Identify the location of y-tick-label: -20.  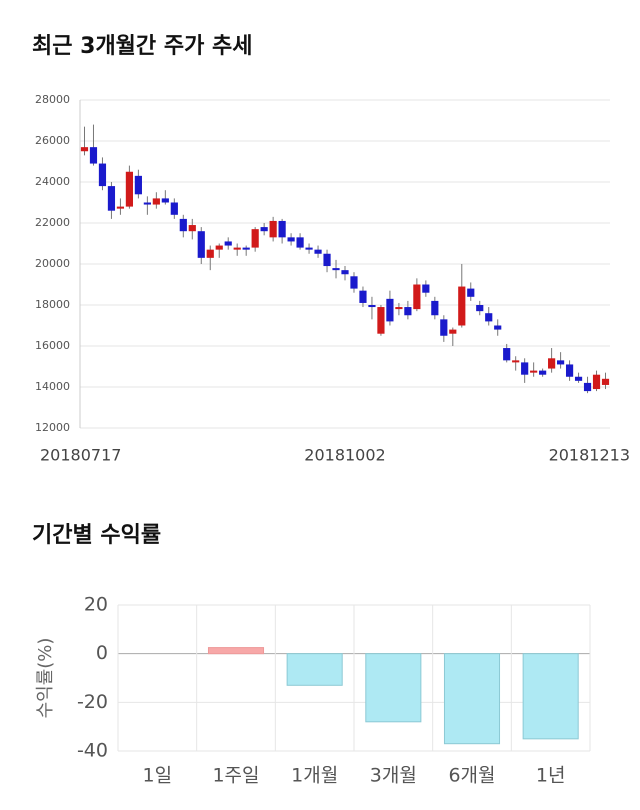
(92, 702).